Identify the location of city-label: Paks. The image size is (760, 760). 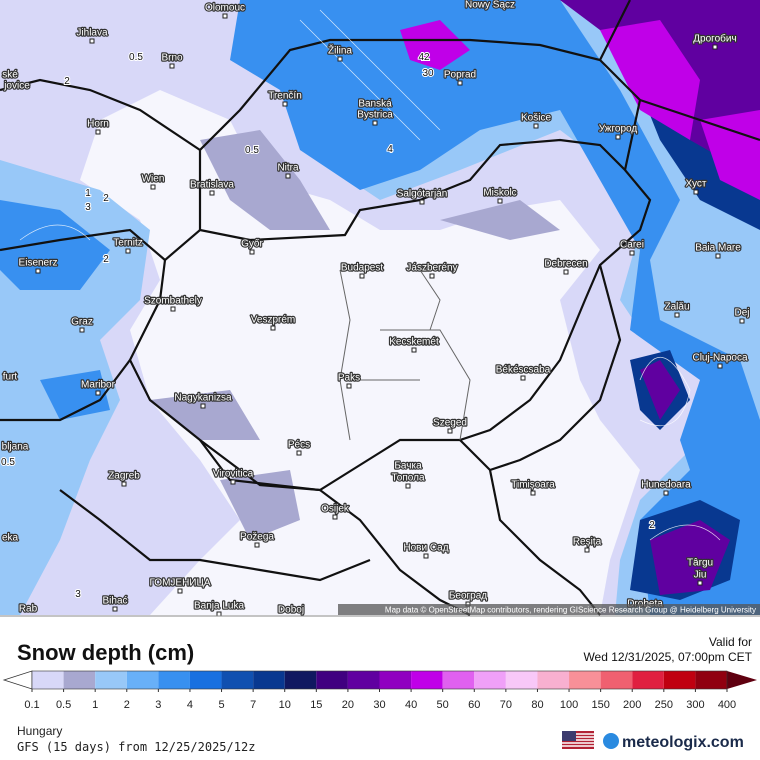
(349, 378).